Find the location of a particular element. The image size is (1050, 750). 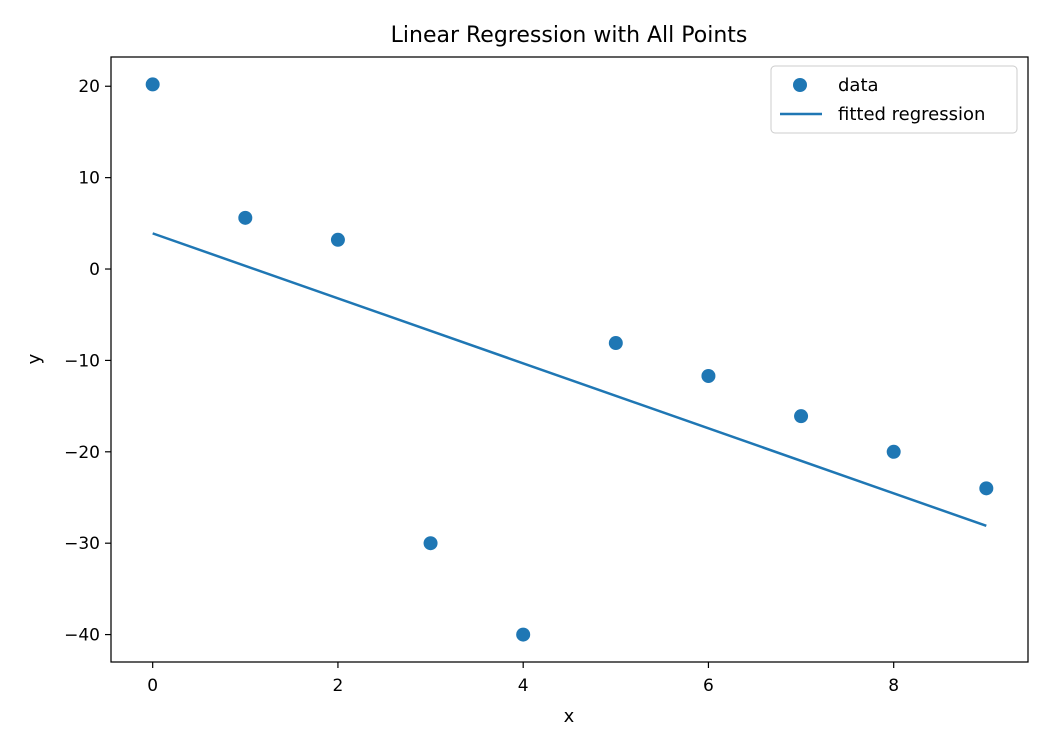

legend-data-label: data is located at coordinates (858, 85).